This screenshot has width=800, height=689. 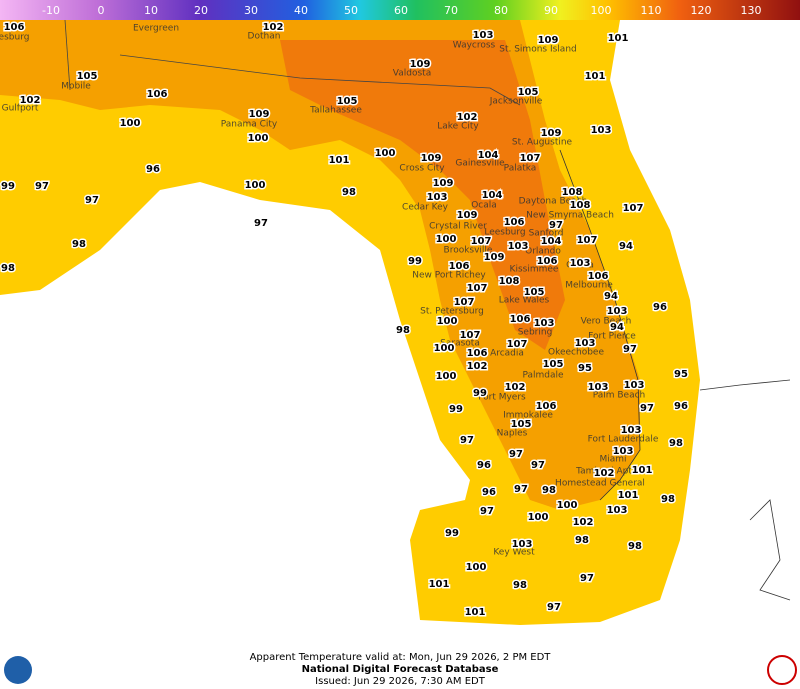 I want to click on city-label: Orlando, so click(x=543, y=252).